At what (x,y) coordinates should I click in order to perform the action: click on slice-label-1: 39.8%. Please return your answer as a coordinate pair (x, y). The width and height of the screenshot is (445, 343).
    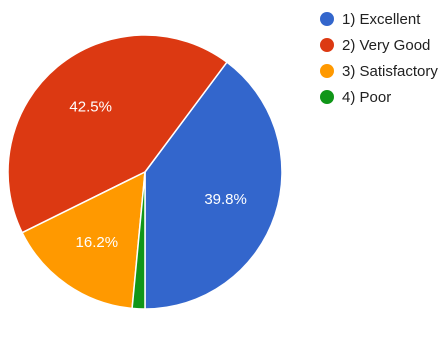
    Looking at the image, I should click on (225, 199).